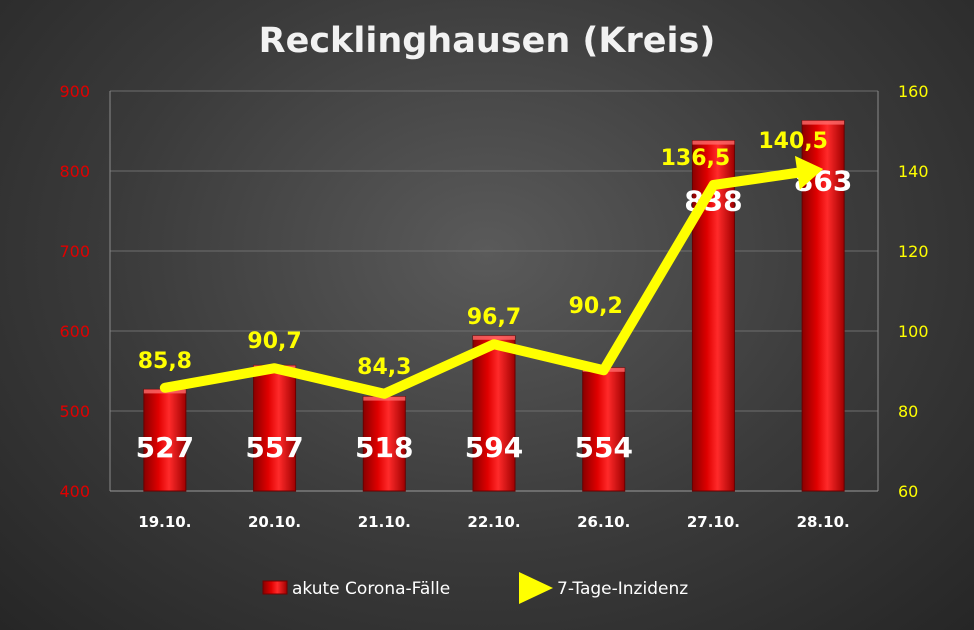  Describe the element at coordinates (371, 589) in the screenshot. I see `legend-bar-label: akute Corona-Fälle` at that location.